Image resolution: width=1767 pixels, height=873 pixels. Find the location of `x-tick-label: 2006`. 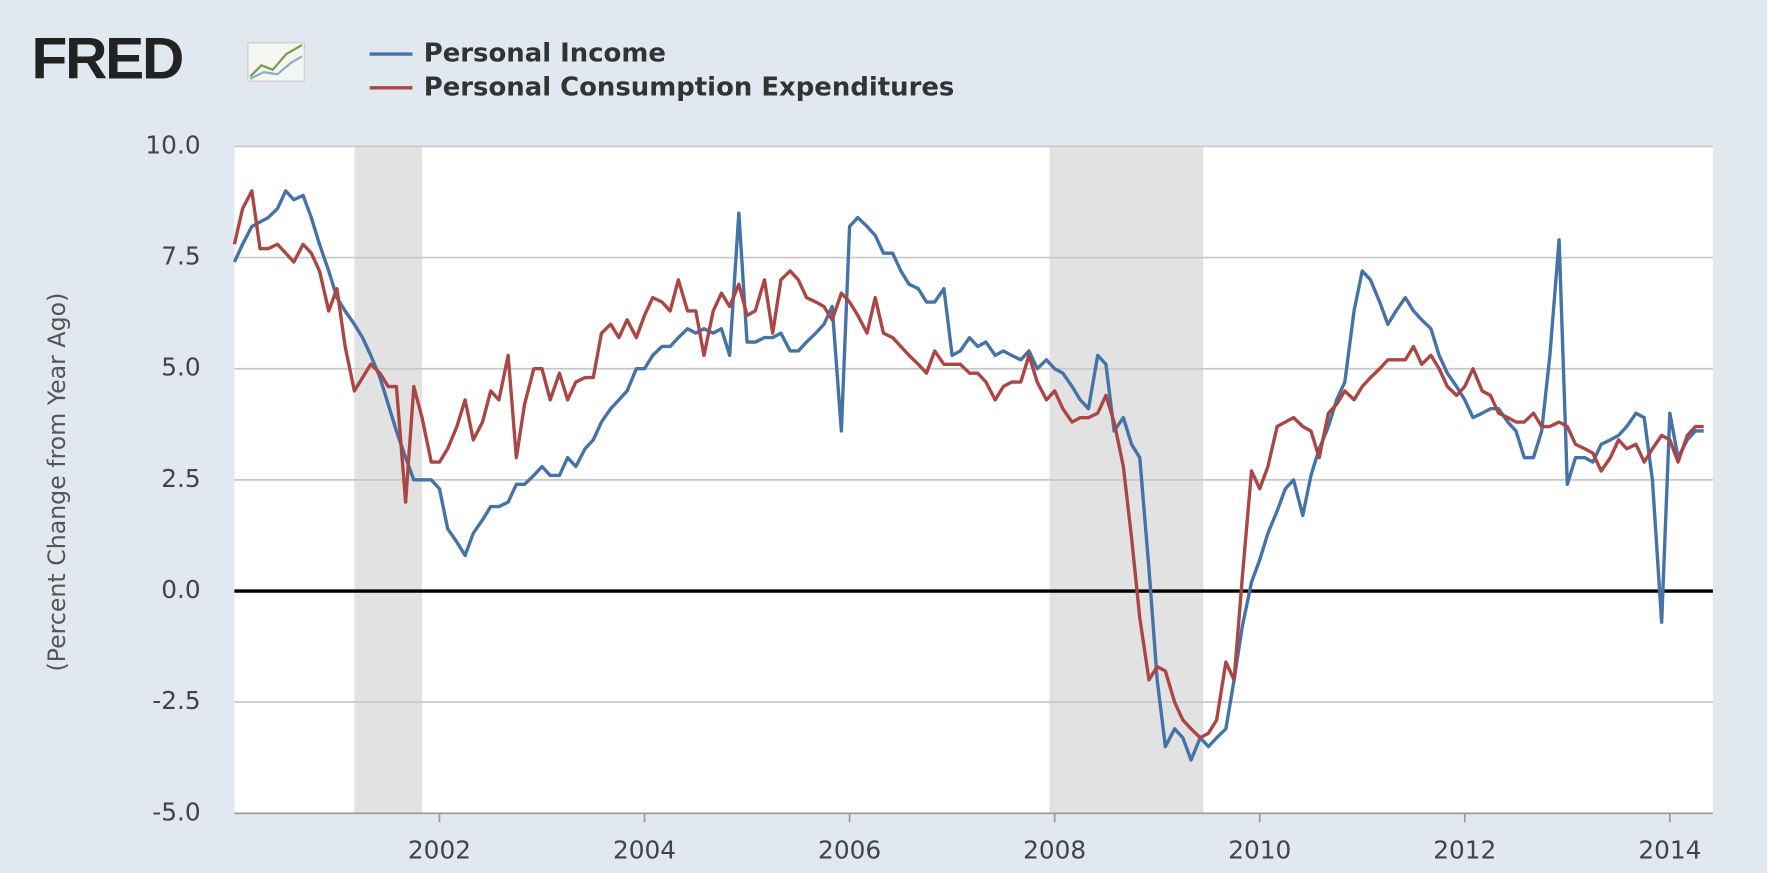

x-tick-label: 2006 is located at coordinates (849, 850).